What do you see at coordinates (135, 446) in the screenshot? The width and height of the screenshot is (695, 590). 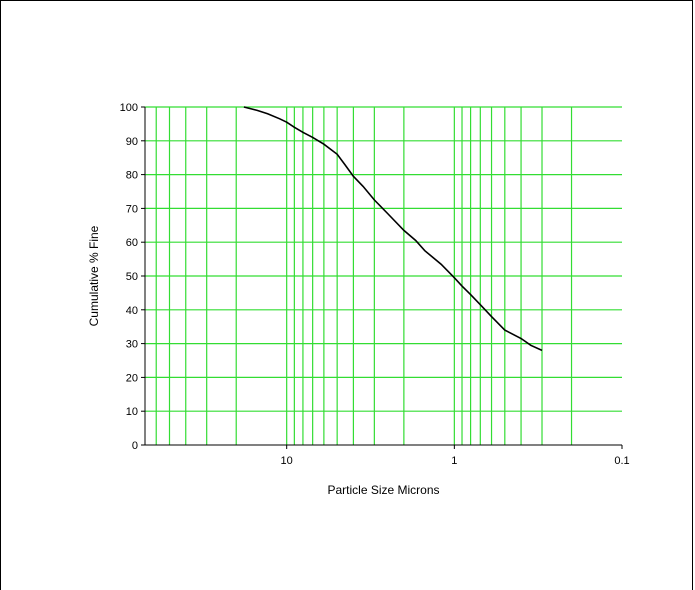 I see `y-tick-label: 0` at bounding box center [135, 446].